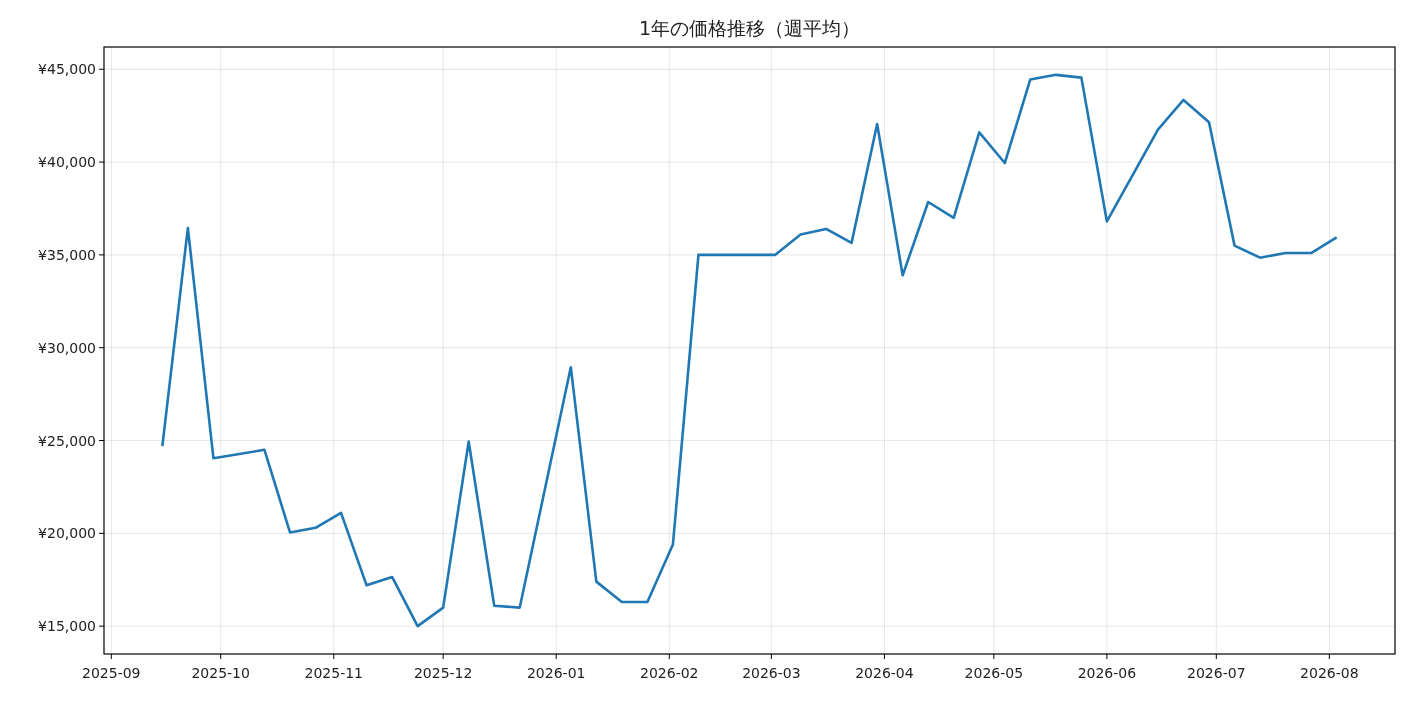  What do you see at coordinates (1216, 673) in the screenshot?
I see `x-tick-label: 2026-07` at bounding box center [1216, 673].